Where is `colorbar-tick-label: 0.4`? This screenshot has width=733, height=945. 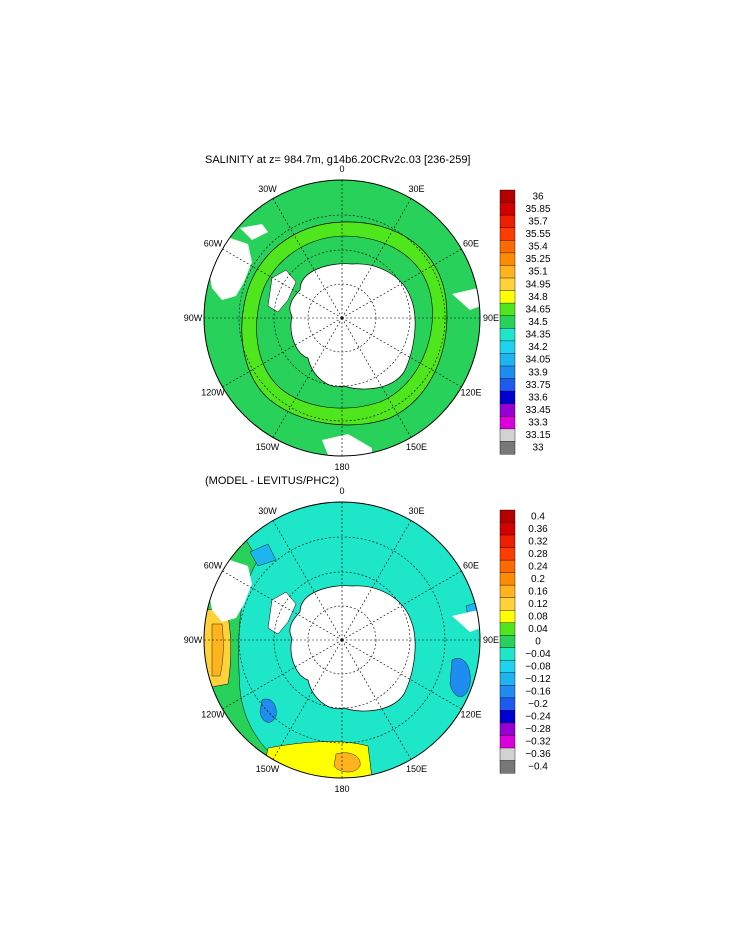 colorbar-tick-label: 0.4 is located at coordinates (538, 516).